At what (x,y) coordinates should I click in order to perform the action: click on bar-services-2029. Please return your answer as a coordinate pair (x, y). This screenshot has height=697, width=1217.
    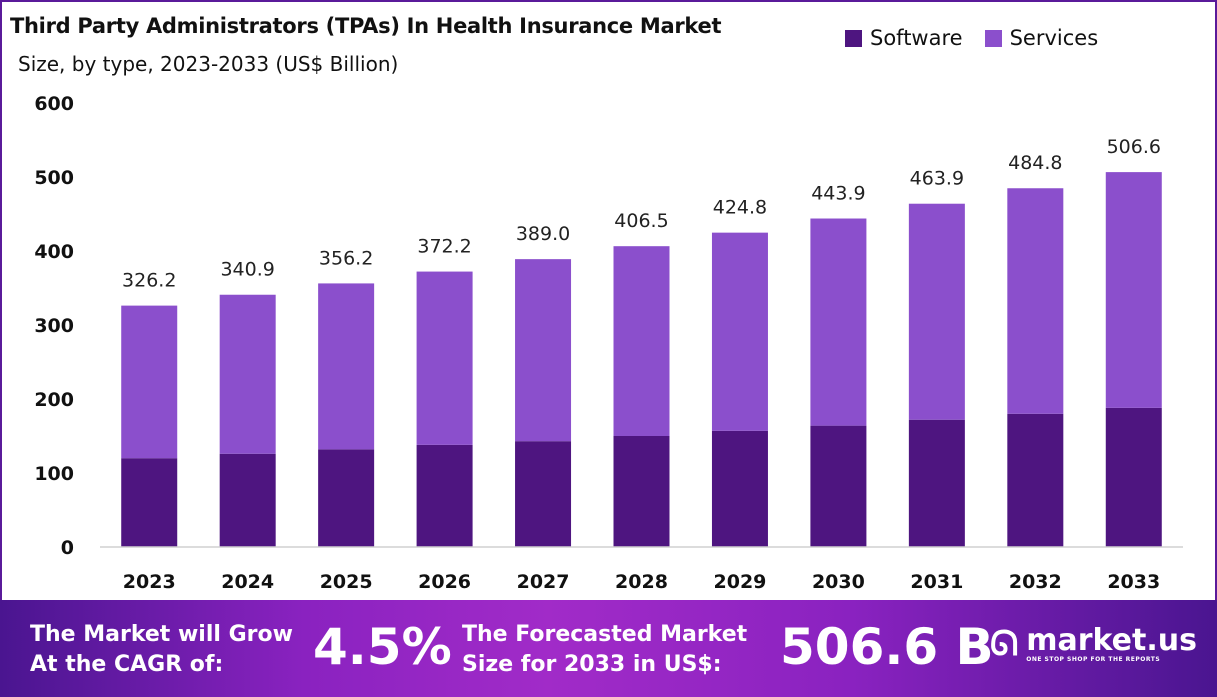
    Looking at the image, I should click on (739, 331).